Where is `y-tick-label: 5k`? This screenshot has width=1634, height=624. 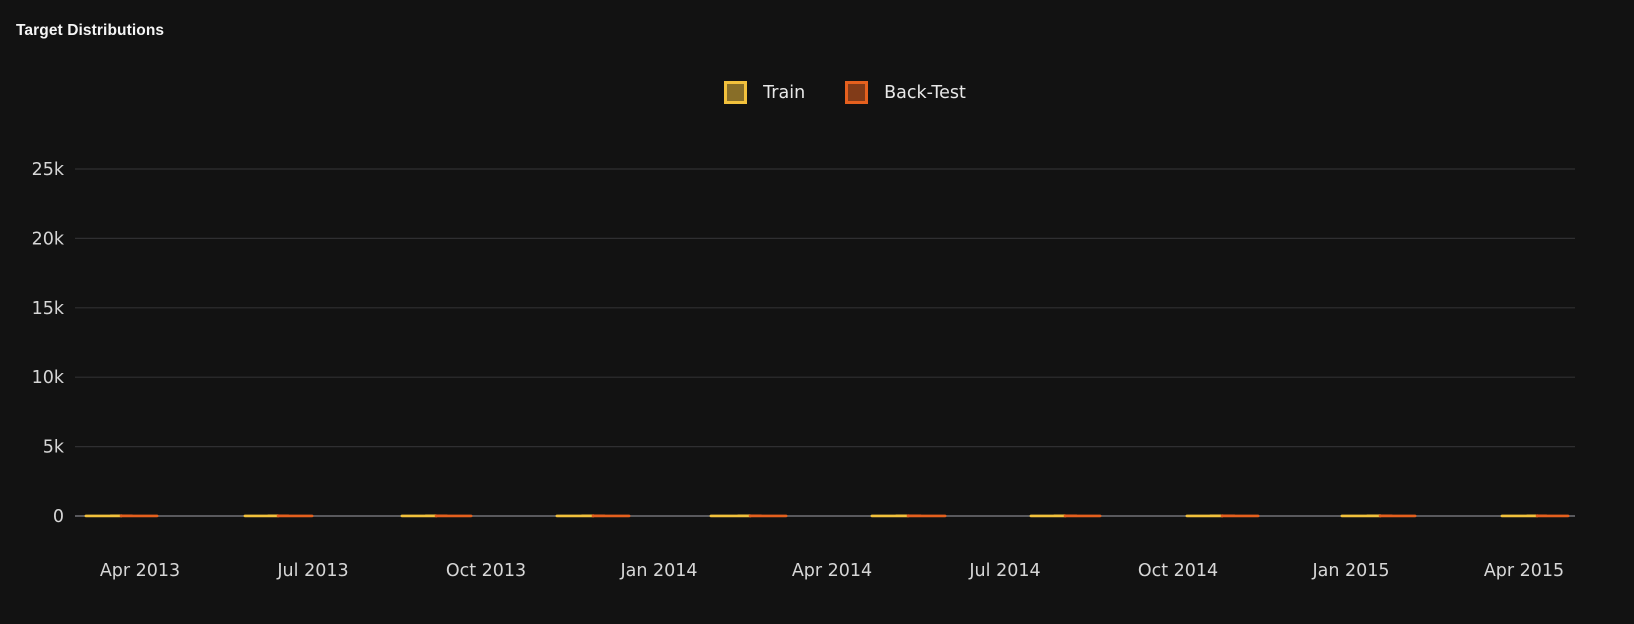
y-tick-label: 5k is located at coordinates (54, 448).